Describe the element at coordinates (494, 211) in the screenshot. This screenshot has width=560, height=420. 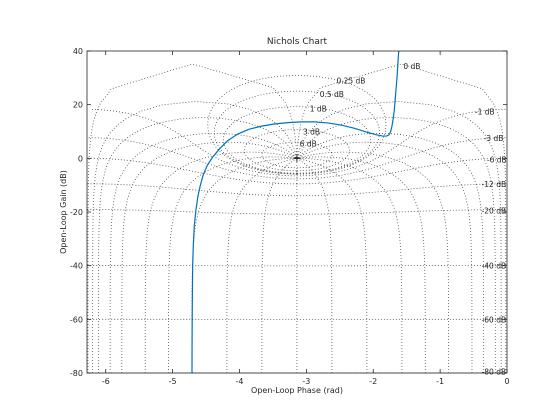
I see `contour-label: -20 dB` at that location.